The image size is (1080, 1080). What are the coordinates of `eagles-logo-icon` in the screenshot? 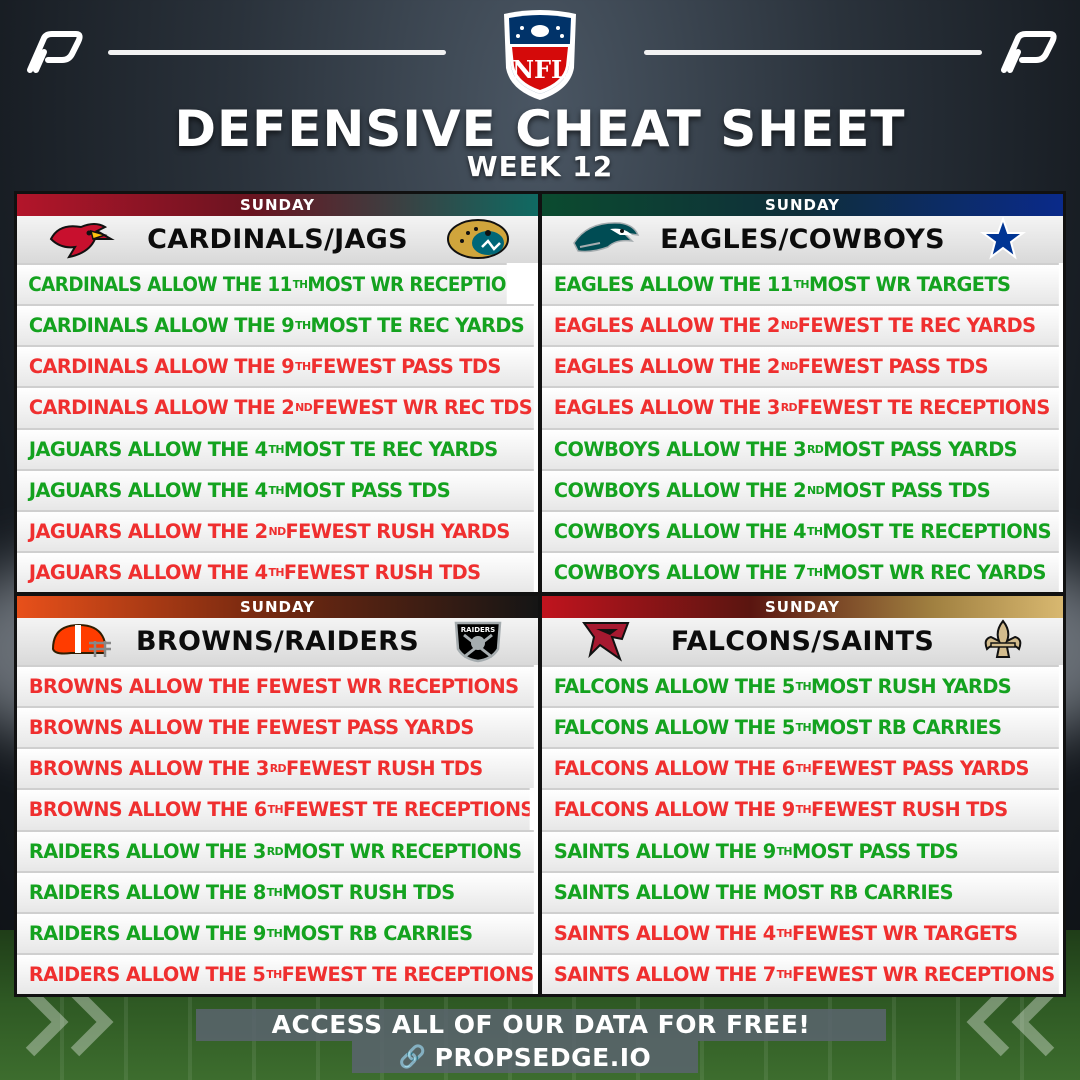 It's located at (606, 239).